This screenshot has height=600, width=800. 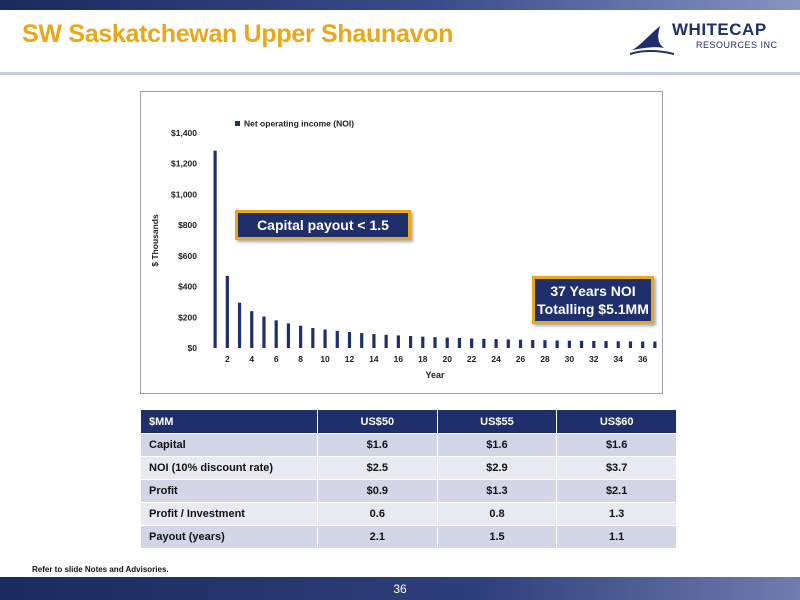 What do you see at coordinates (619, 359) in the screenshot?
I see `x-tick-label: 34` at bounding box center [619, 359].